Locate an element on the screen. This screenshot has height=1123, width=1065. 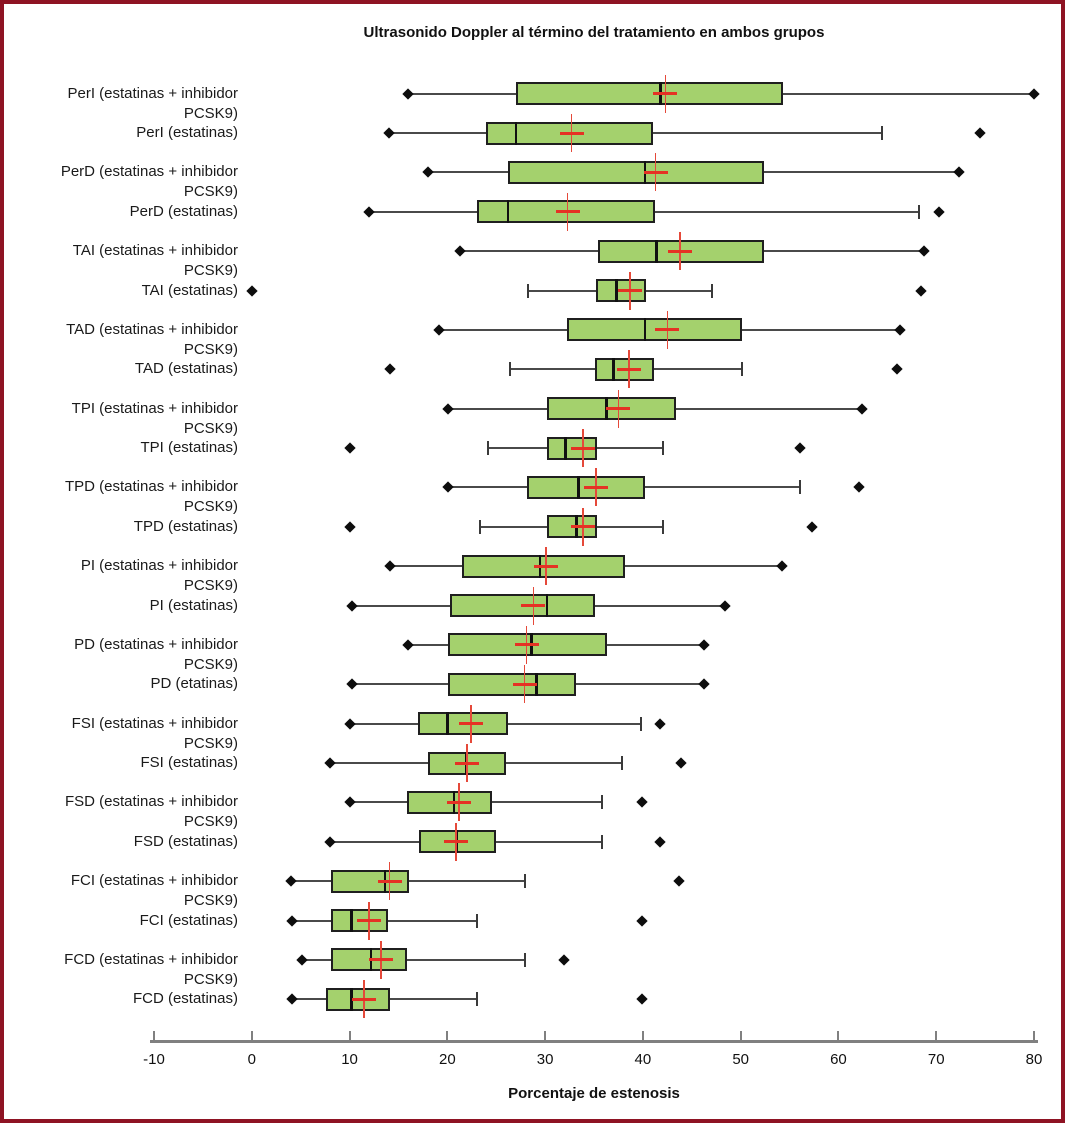
row-label: TAI (estatinas) is located at coordinates (121, 291).